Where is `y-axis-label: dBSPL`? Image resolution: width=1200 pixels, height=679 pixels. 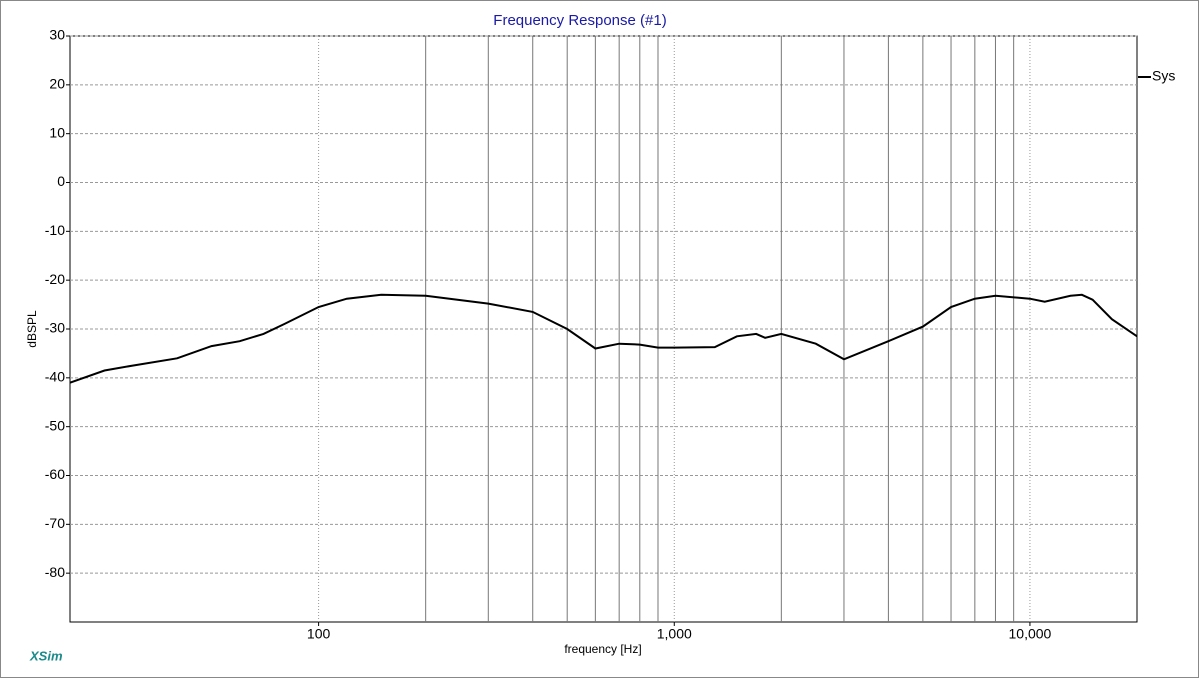
y-axis-label: dBSPL is located at coordinates (32, 329).